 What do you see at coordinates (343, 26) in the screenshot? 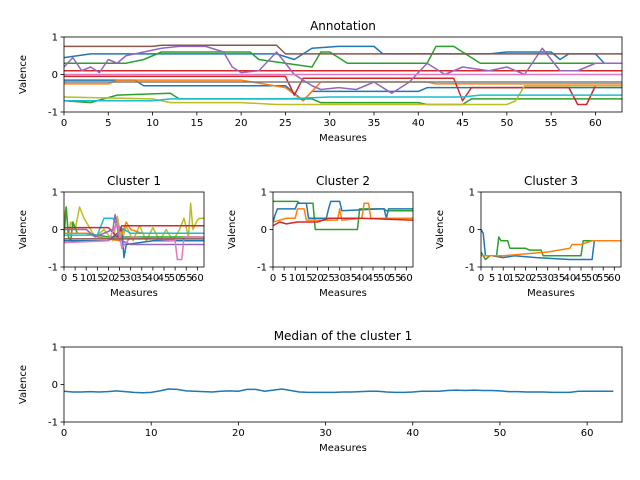
I see `panel-title: Annotation` at bounding box center [343, 26].